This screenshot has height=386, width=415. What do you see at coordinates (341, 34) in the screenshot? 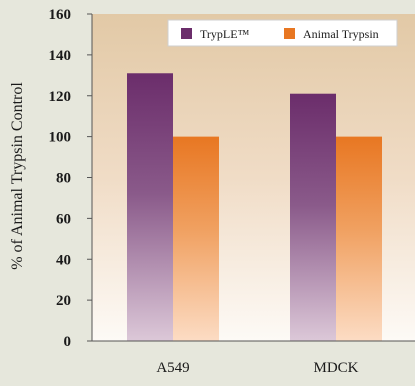
I see `legend-label-animal-trypsin: Animal Trypsin` at bounding box center [341, 34].